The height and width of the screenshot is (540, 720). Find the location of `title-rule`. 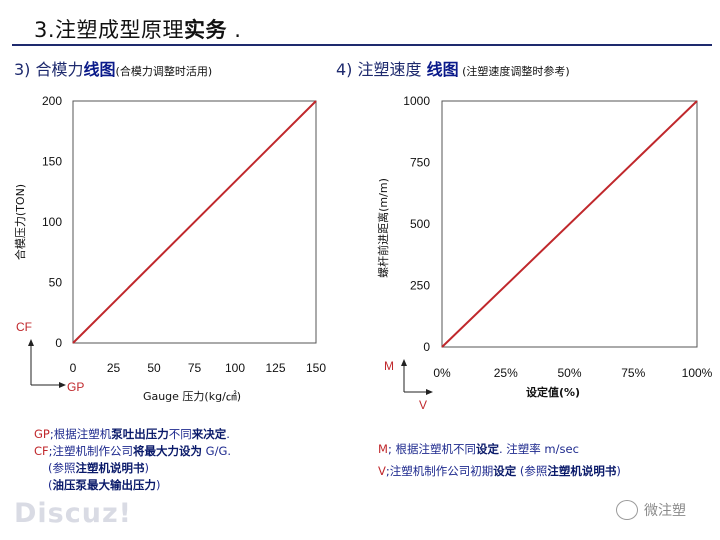

title-rule is located at coordinates (362, 45).